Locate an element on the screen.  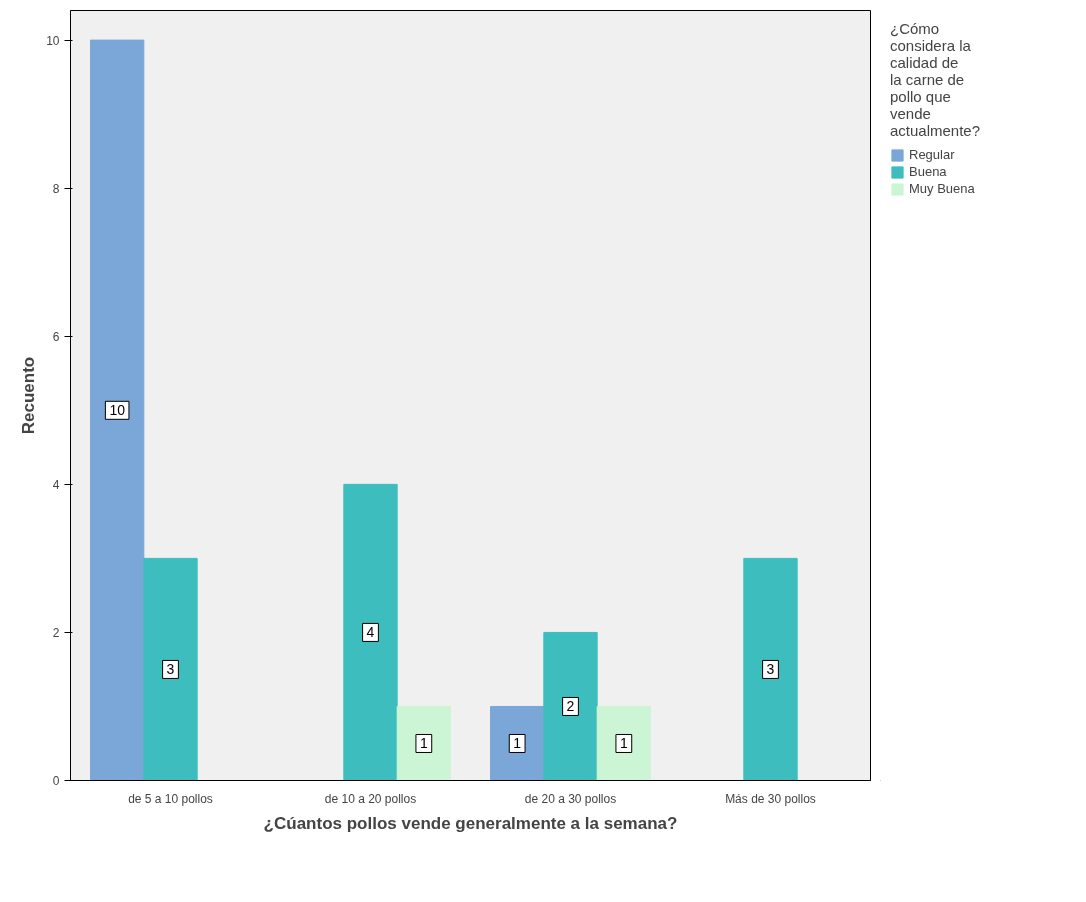
x-tick-label: de 5 a 10 pollos is located at coordinates (170, 798).